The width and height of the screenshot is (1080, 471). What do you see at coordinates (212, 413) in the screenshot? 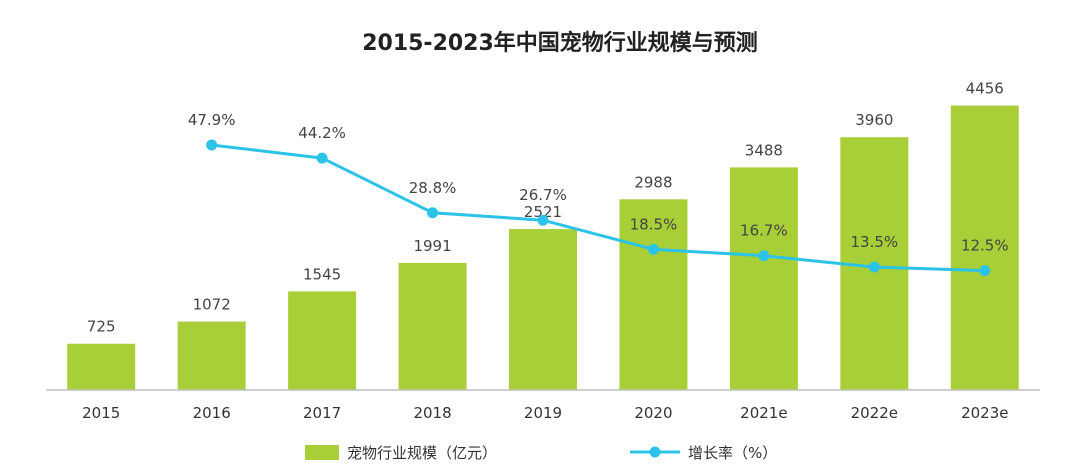
I see `x-tick-label-2016: 2016` at bounding box center [212, 413].